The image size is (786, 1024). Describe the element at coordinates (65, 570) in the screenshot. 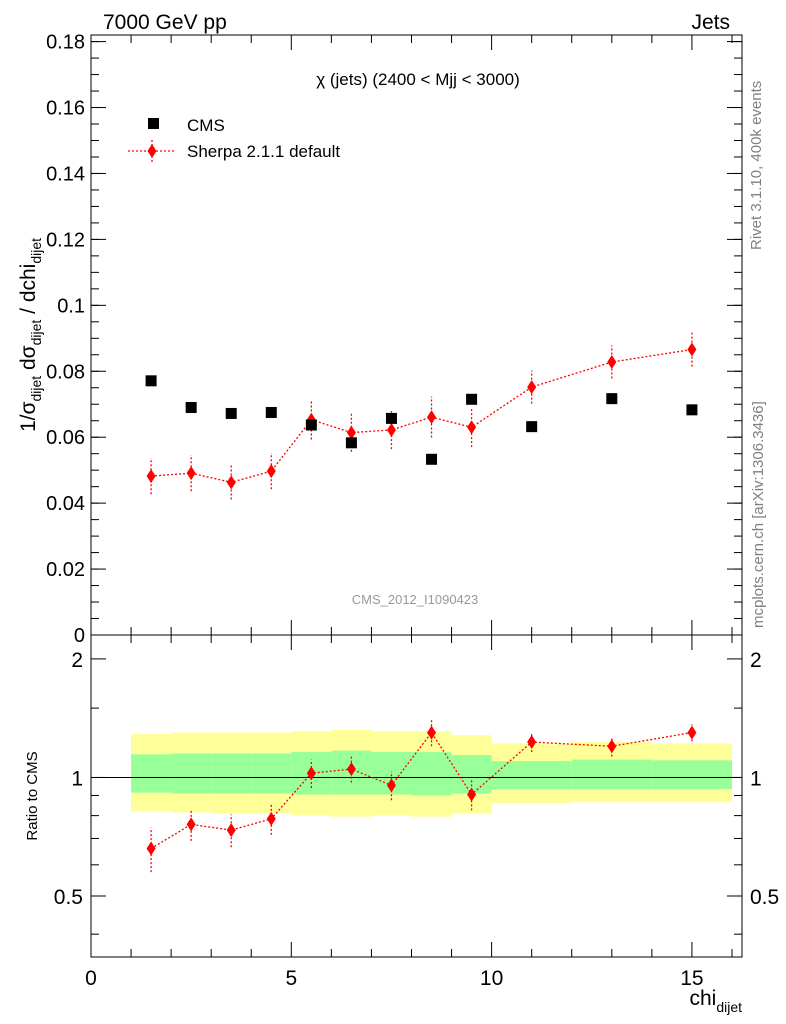

I see `main-ytick-label: 0.02` at that location.